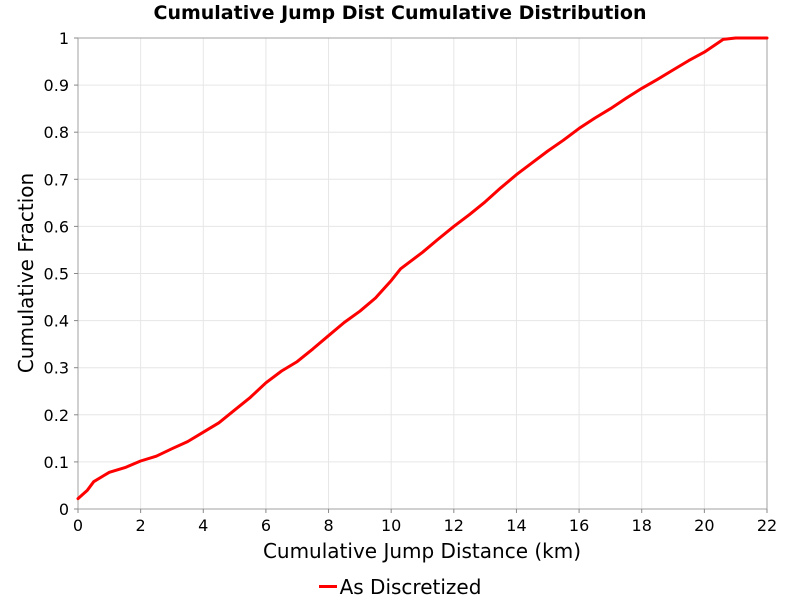  What do you see at coordinates (64, 509) in the screenshot?
I see `y-tick-label: 0` at bounding box center [64, 509].